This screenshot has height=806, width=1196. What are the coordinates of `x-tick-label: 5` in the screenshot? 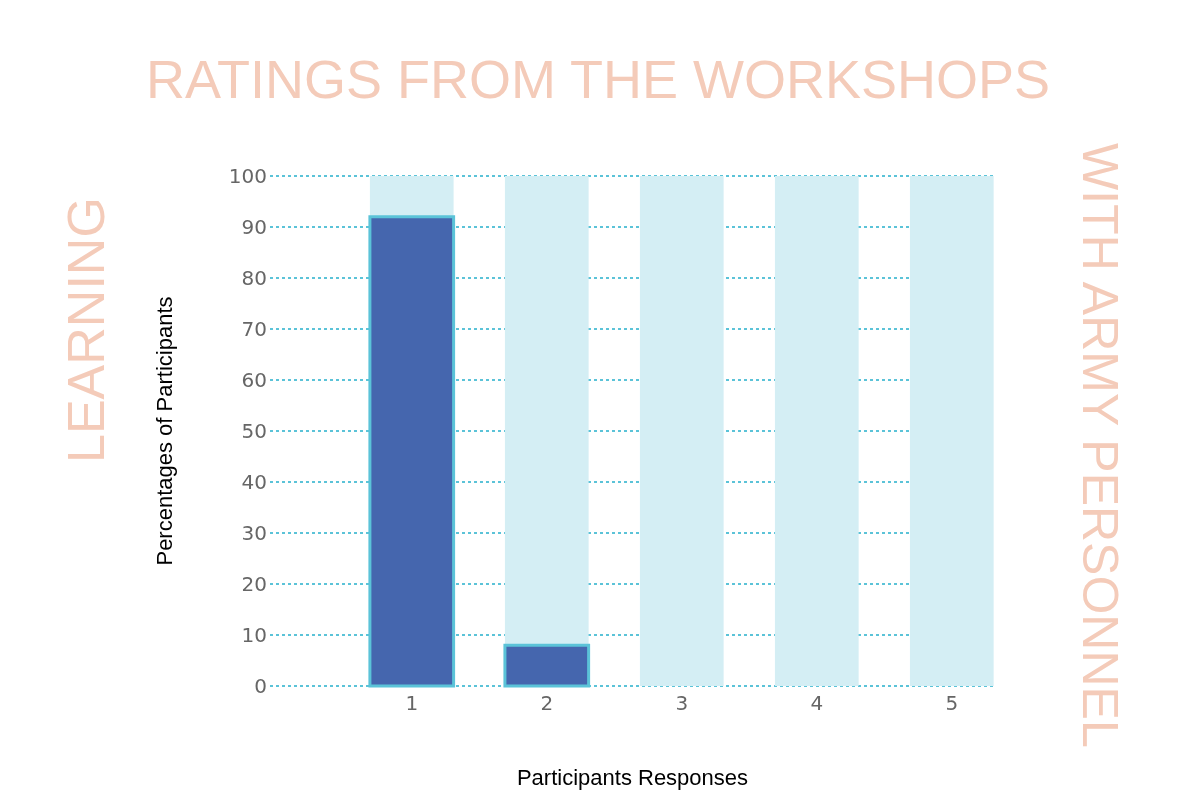 It's located at (952, 703).